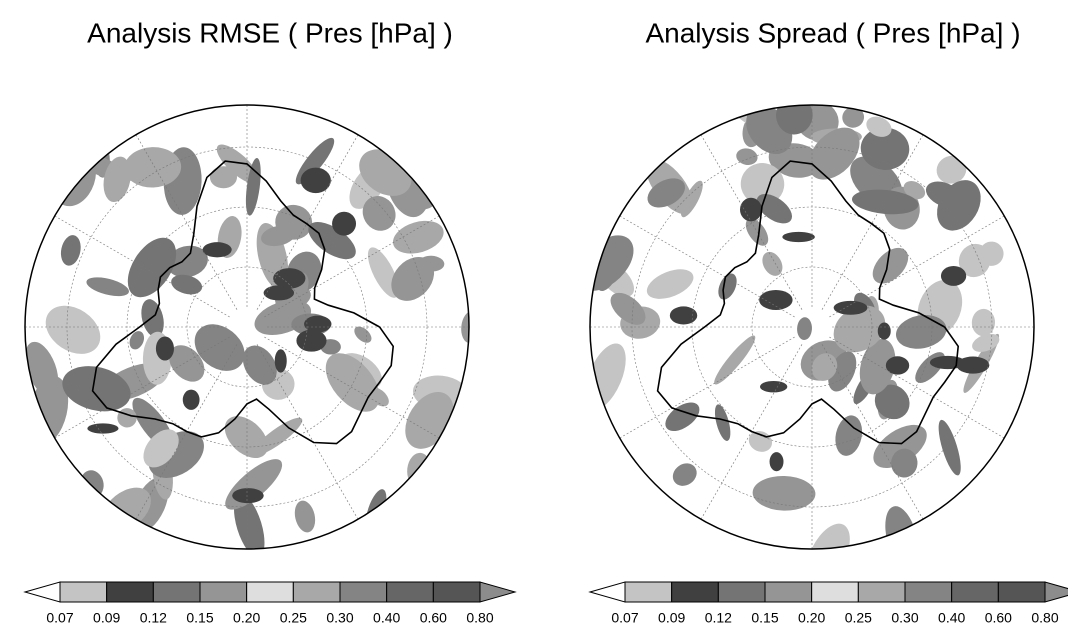 The image size is (1068, 628). Describe the element at coordinates (339, 618) in the screenshot. I see `colorbar-label: 0.30` at that location.